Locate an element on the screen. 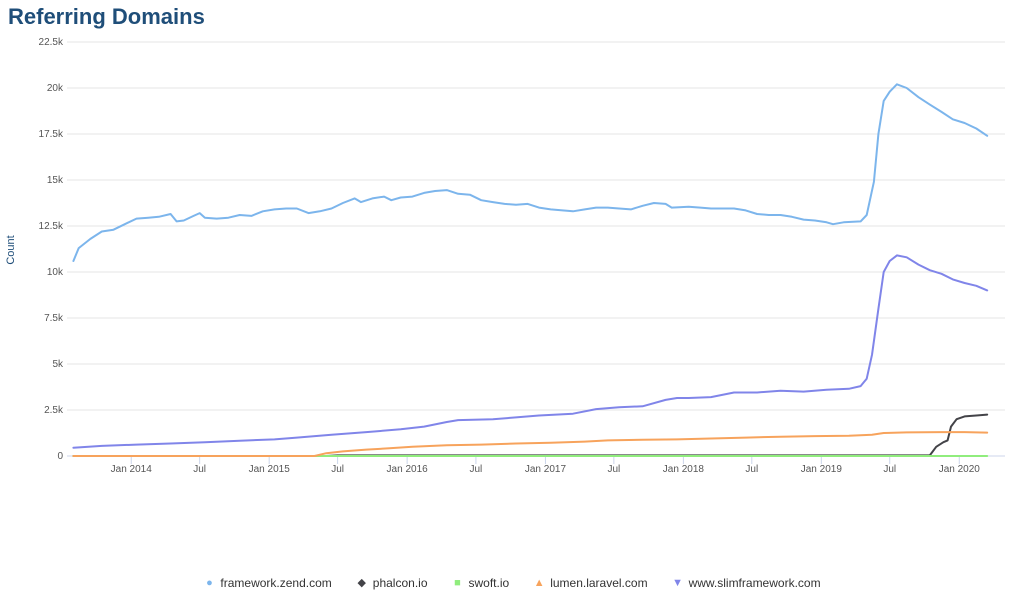  legend-label: swoft.io is located at coordinates (489, 583).